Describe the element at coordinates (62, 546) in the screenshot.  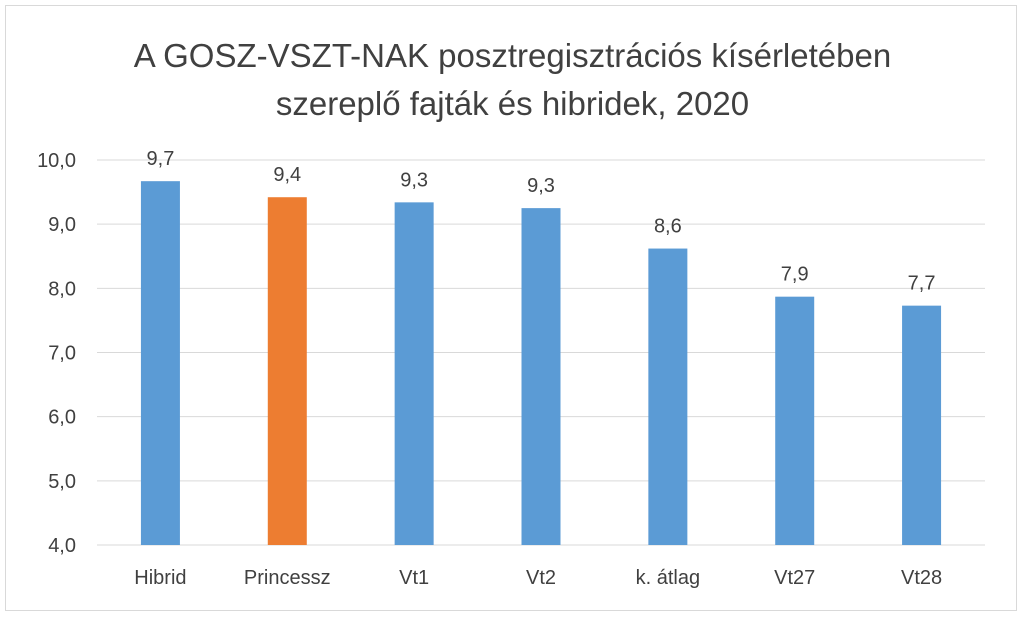
I see `y-tick-label: 4,0` at that location.